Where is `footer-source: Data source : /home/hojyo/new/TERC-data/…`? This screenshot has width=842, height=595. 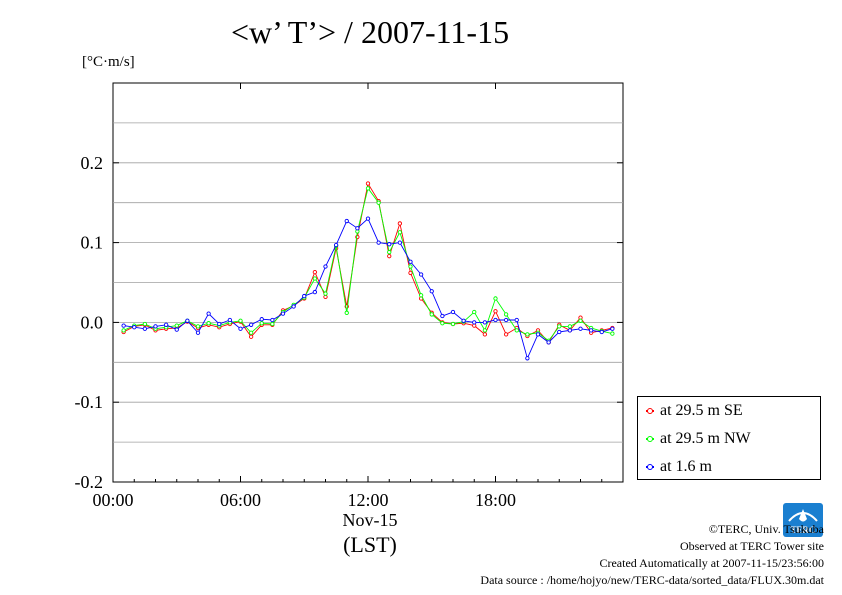
footer-source: Data source : /home/hojyo/new/TERC-data/… is located at coordinates (652, 580).